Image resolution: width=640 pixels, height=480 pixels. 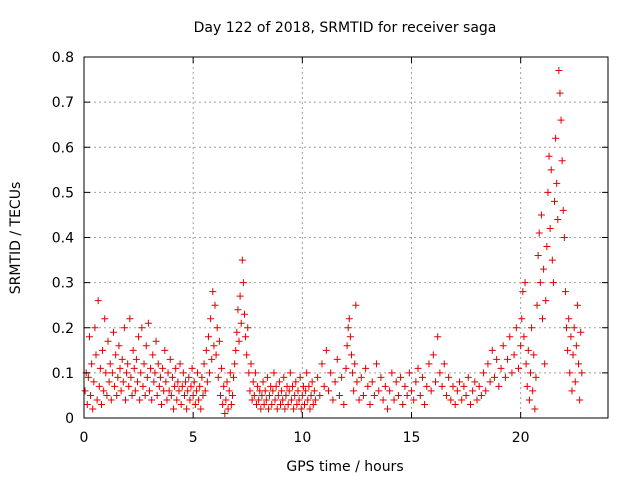 I want to click on y-tick-label: 0.1, so click(x=63, y=374).